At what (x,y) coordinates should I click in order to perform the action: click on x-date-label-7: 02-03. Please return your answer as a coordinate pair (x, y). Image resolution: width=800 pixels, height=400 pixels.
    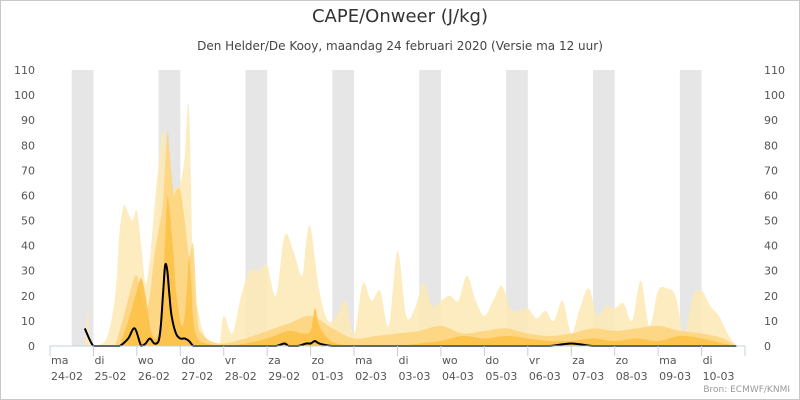
    Looking at the image, I should click on (371, 376).